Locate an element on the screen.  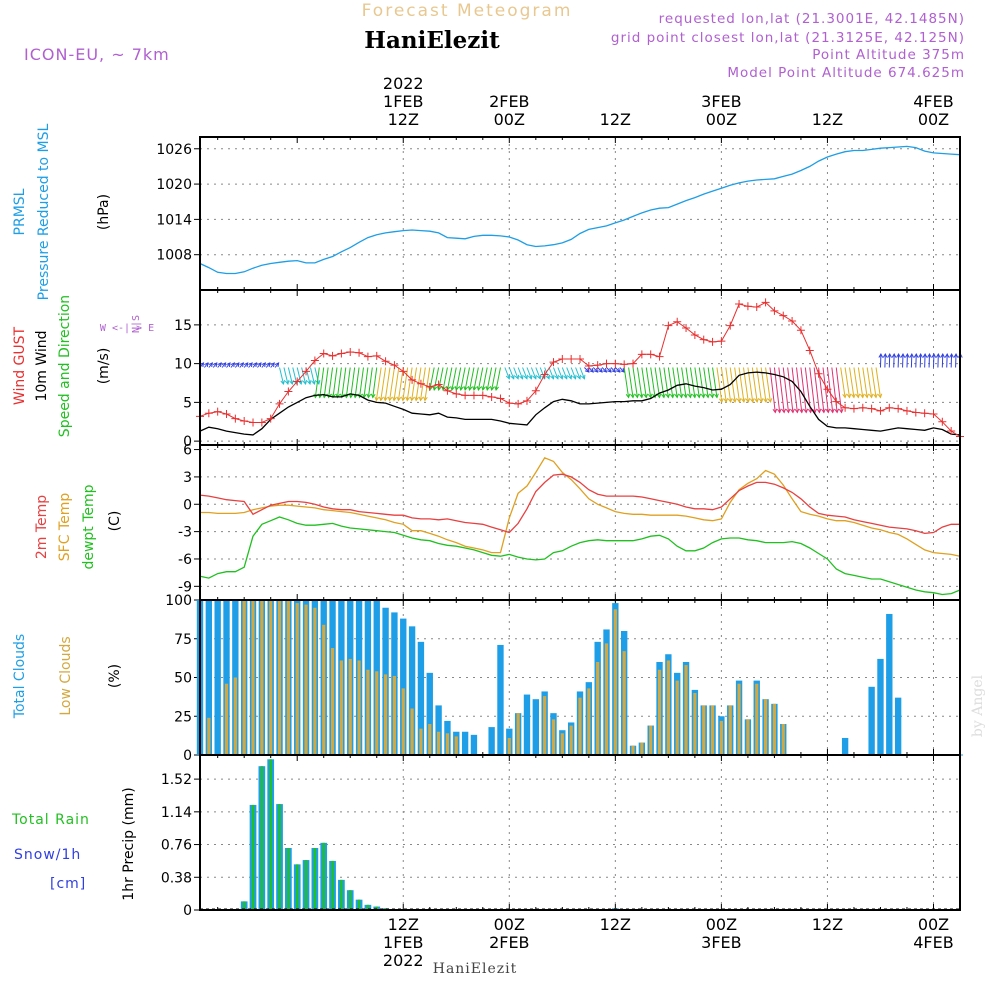
precipitation-panel: 0 0.38 0.76 1.14 1.52 is located at coordinates (561, 836).